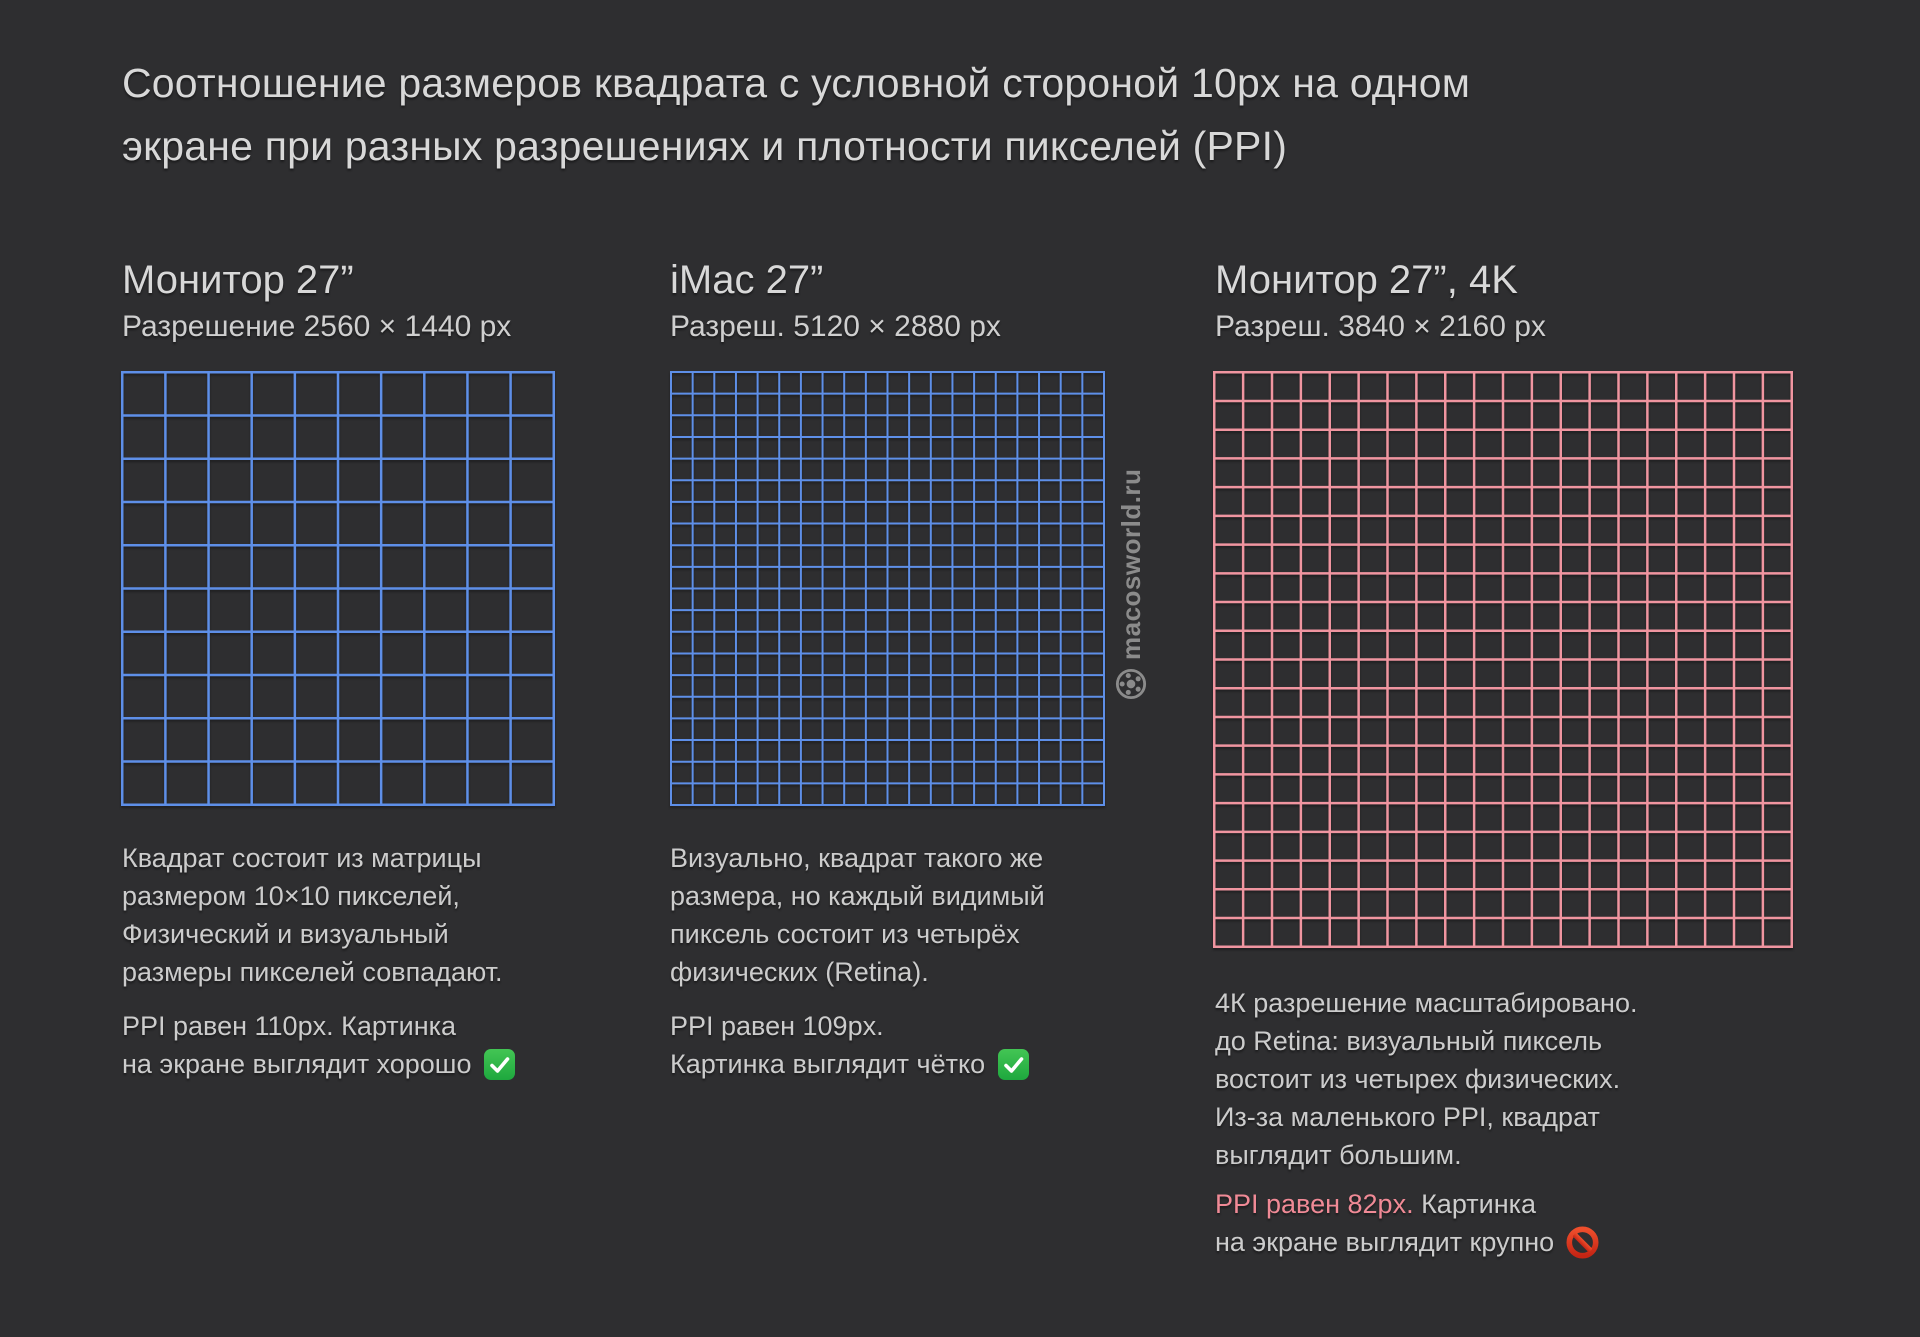 Image resolution: width=1920 pixels, height=1337 pixels. I want to click on column1-title: Монитор 27”, so click(238, 280).